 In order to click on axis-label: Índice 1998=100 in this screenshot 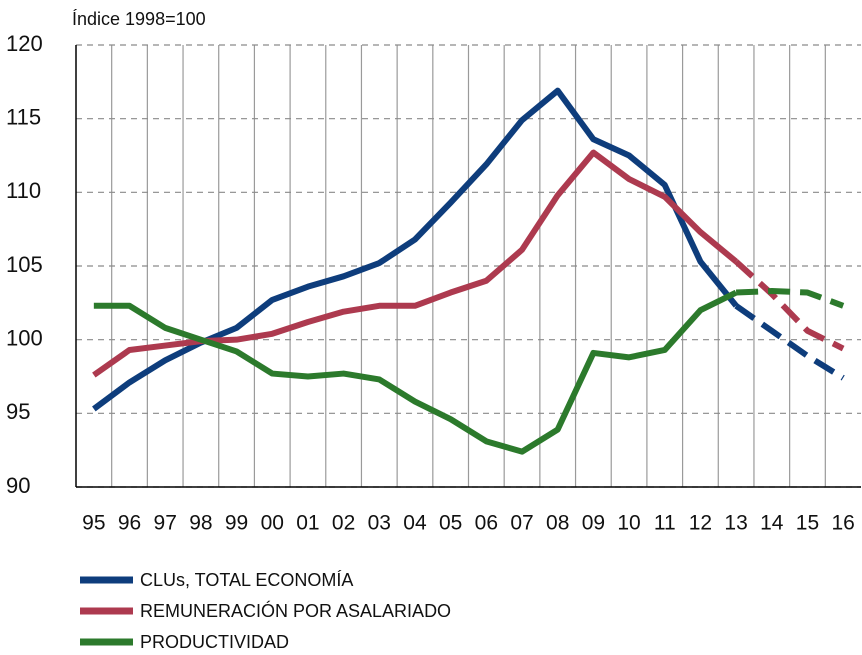, I will do `click(139, 19)`.